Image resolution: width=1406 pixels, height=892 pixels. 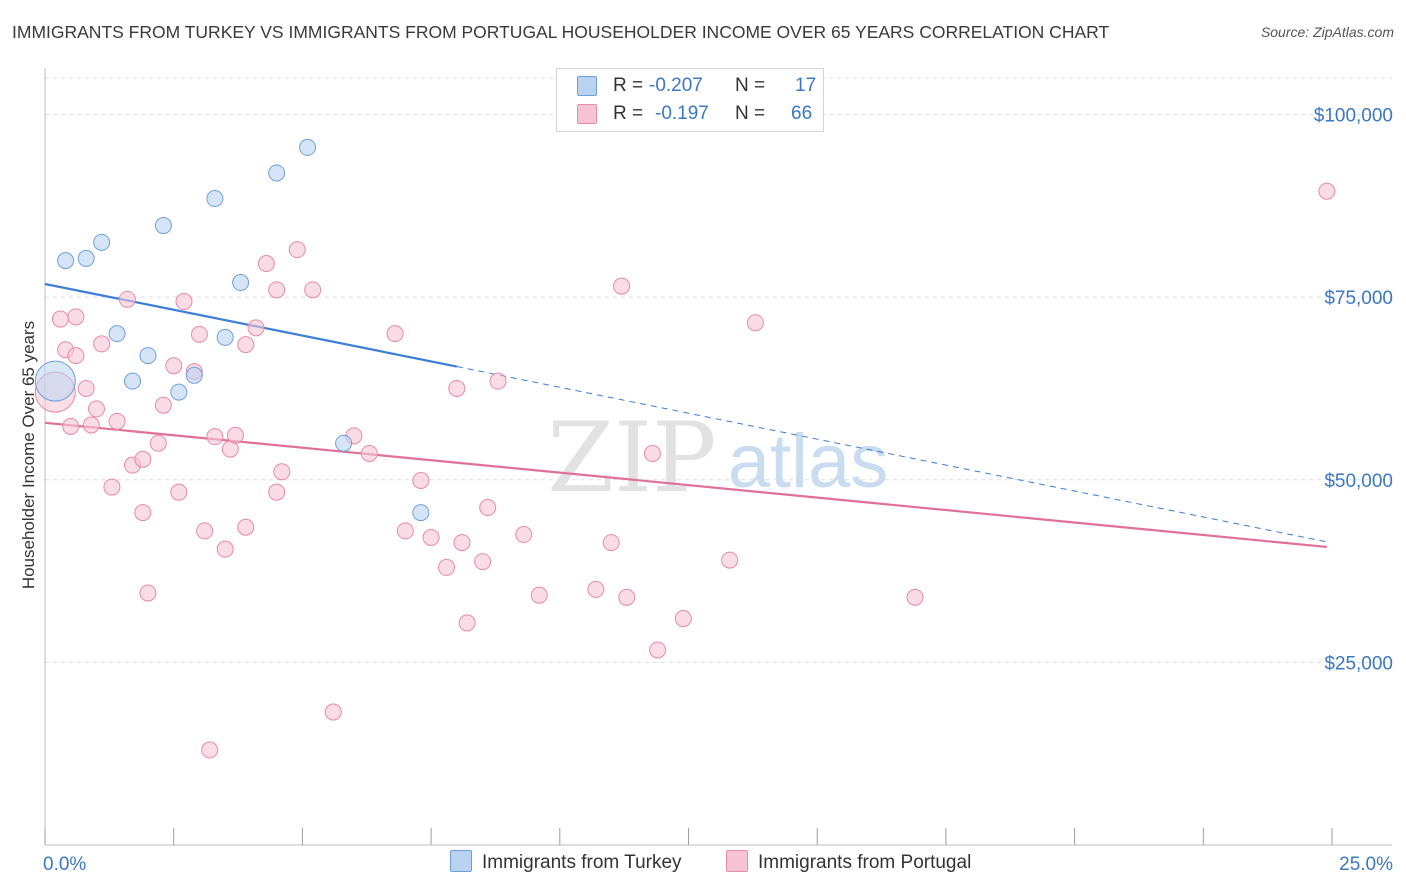 What do you see at coordinates (631, 458) in the screenshot?
I see `watermark-zip: ZIP` at bounding box center [631, 458].